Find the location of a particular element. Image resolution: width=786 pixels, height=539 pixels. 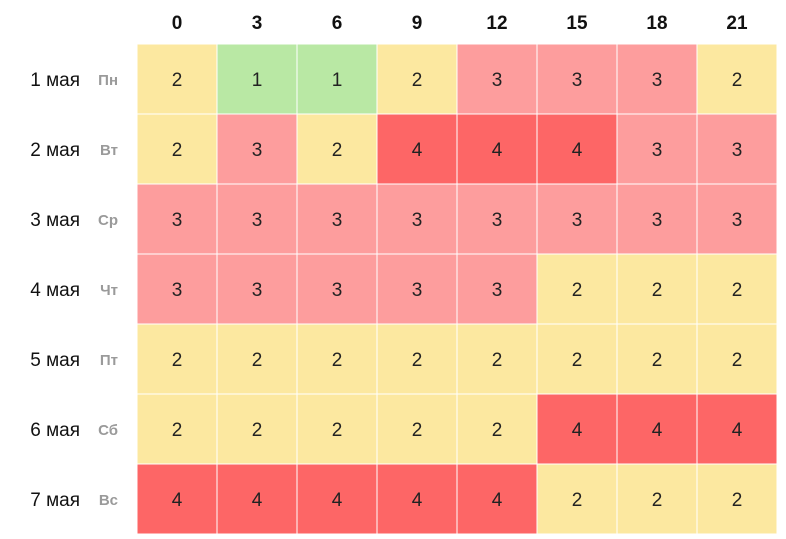

row-weekday-label: Ср is located at coordinates (108, 220).